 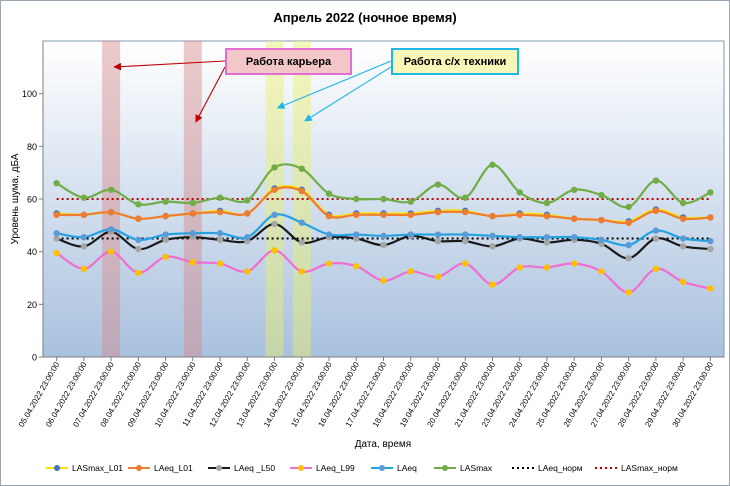 I want to click on legend-item: LASmax, so click(x=463, y=468).